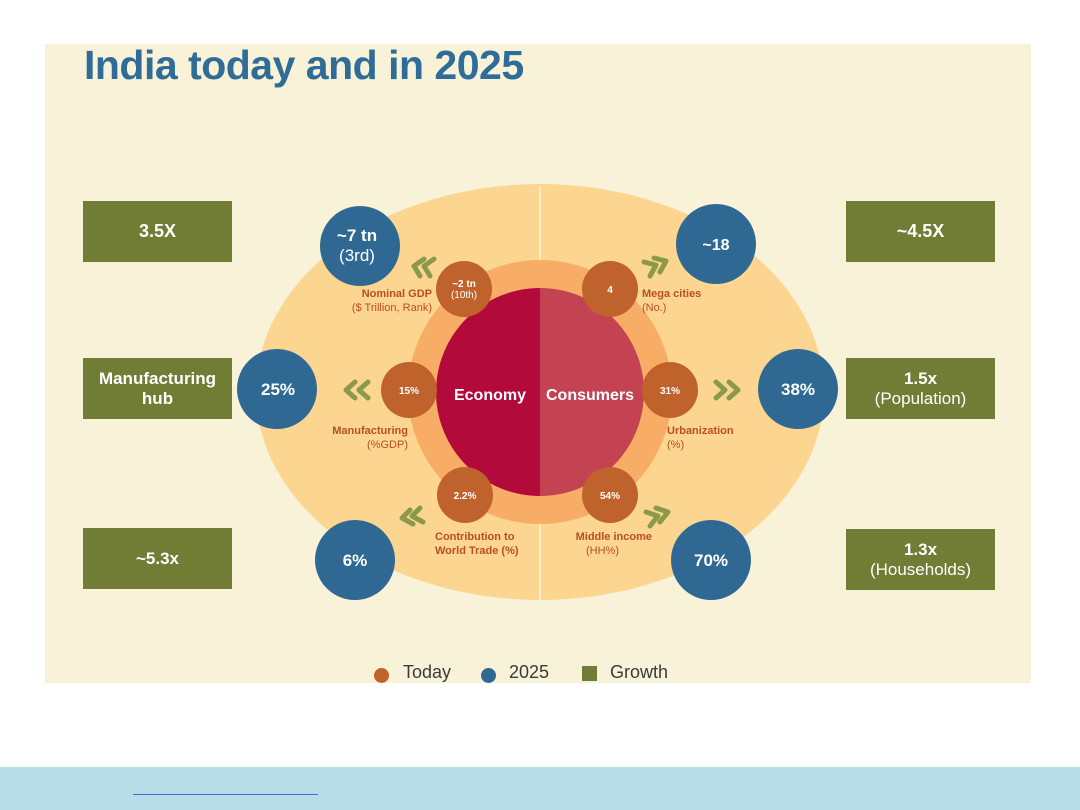 Image resolution: width=1080 pixels, height=810 pixels. I want to click on world-trade-2025-value: 6%, so click(355, 560).